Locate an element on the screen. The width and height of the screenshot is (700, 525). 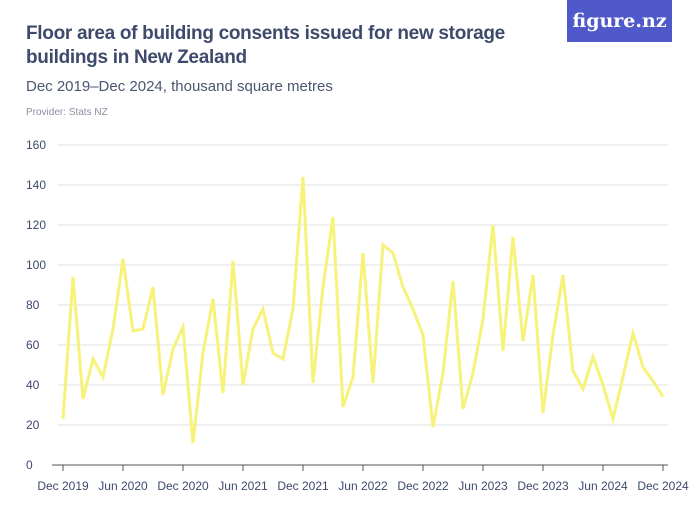
x-tick-label: Dec 2020 is located at coordinates (183, 486).